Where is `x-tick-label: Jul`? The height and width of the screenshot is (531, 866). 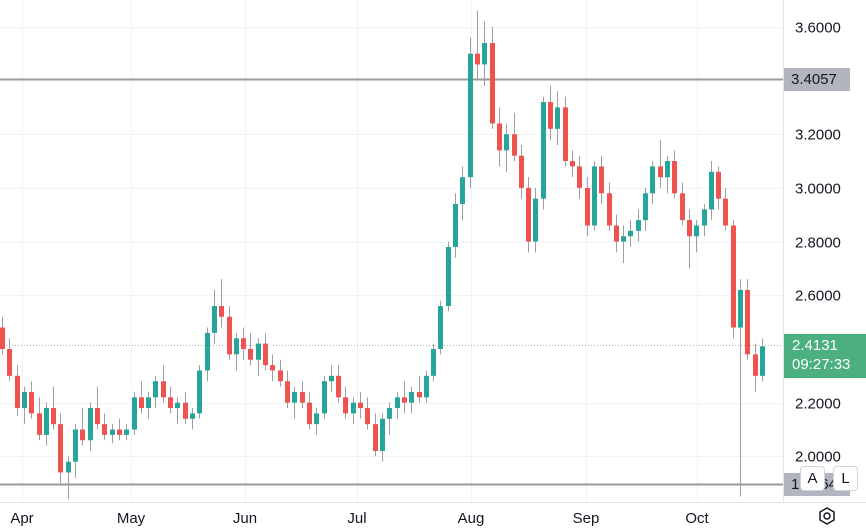 x-tick-label: Jul is located at coordinates (356, 518).